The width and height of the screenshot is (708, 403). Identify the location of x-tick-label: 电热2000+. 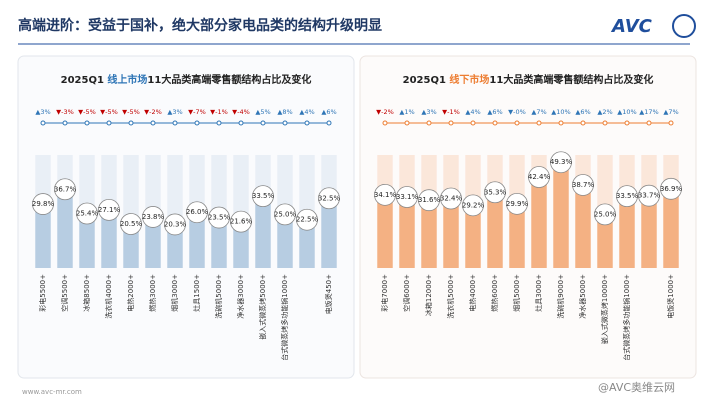
(130, 293).